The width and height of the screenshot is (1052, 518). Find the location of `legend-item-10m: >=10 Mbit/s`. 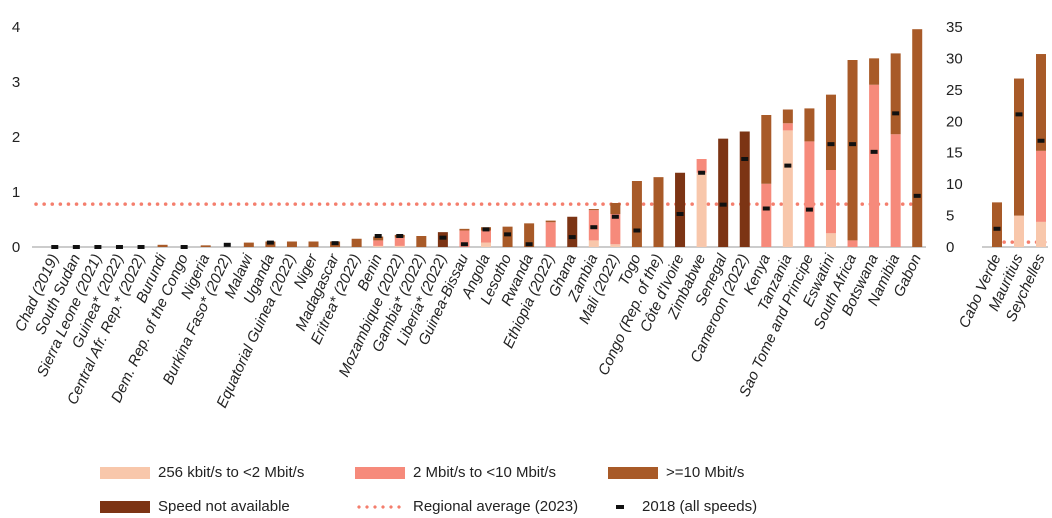

legend-item-10m: >=10 Mbit/s is located at coordinates (676, 472).